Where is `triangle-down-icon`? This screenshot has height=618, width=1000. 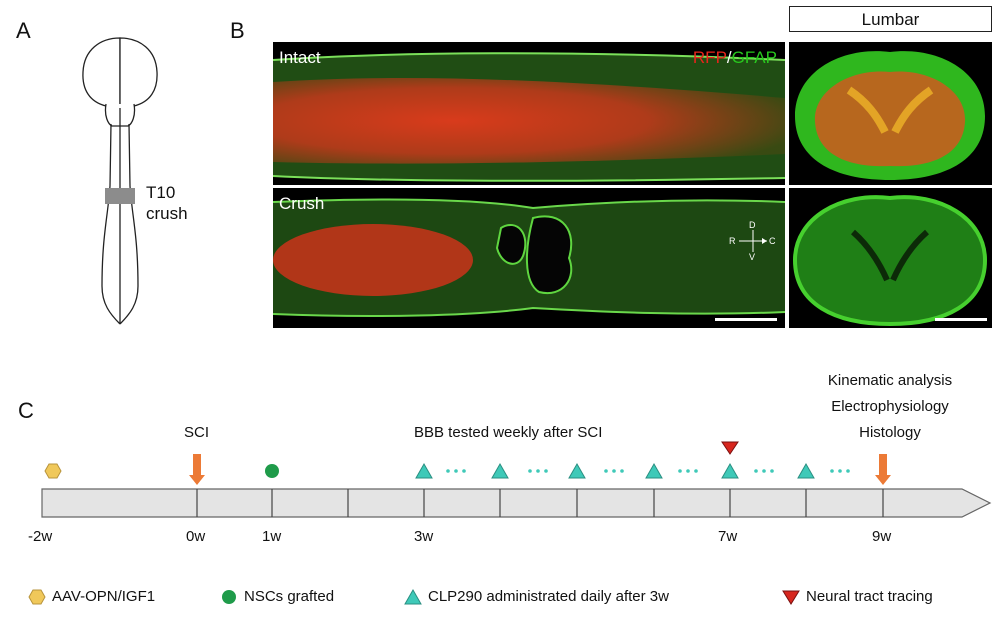
triangle-down-icon is located at coordinates (791, 597).